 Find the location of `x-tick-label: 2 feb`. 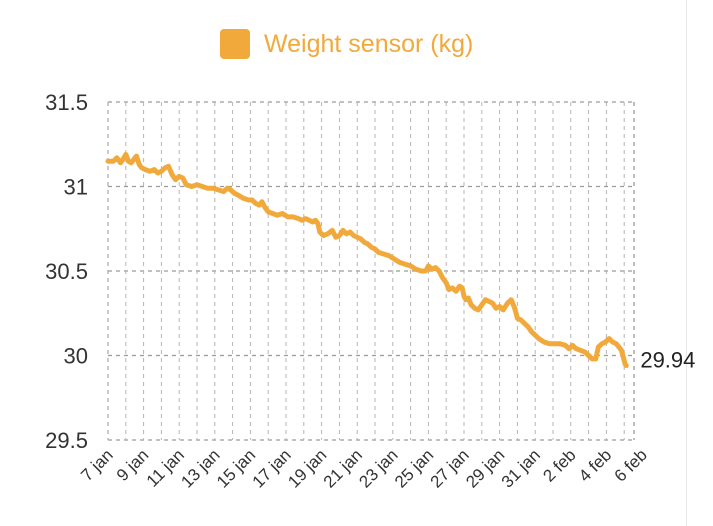

x-tick-label: 2 feb is located at coordinates (559, 465).